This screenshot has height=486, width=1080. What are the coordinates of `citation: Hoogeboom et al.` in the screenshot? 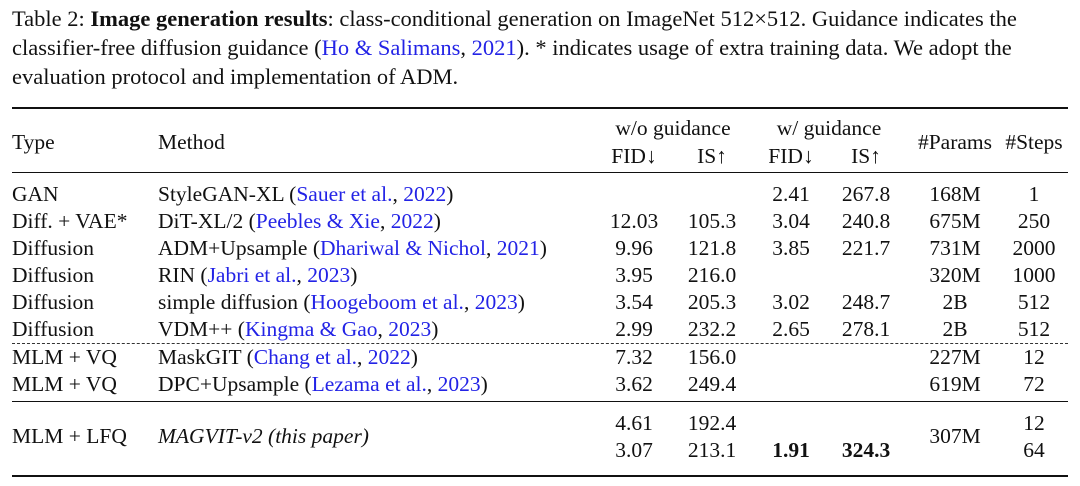 It's located at (387, 301).